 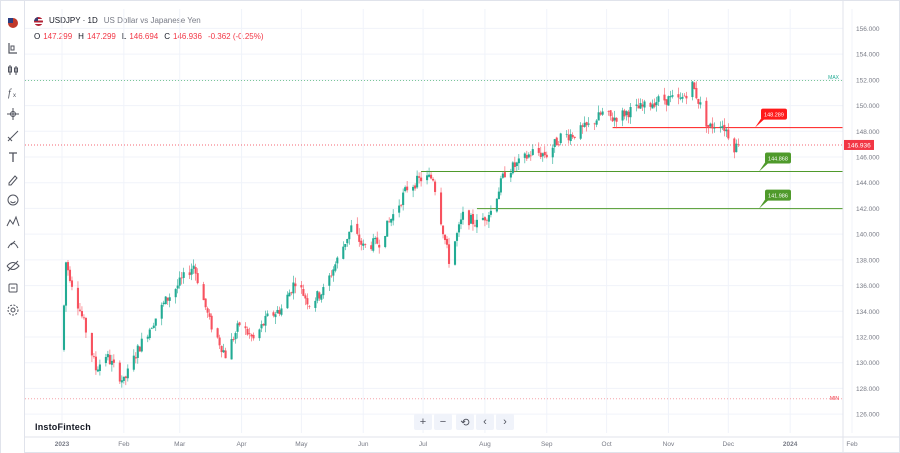 What do you see at coordinates (13, 244) in the screenshot?
I see `measure-icon` at bounding box center [13, 244].